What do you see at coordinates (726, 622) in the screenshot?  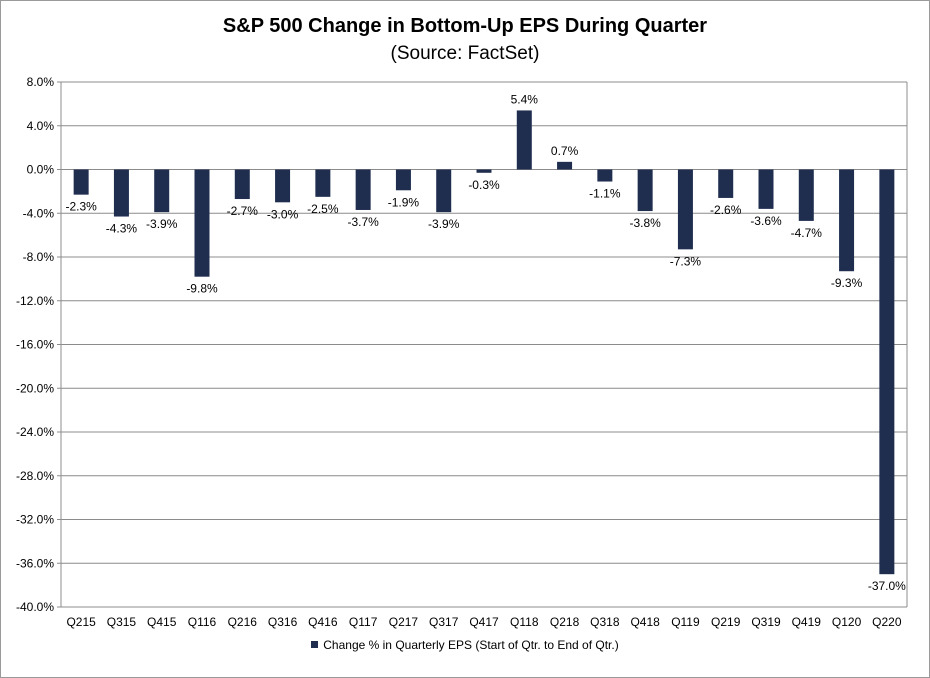 I see `x-tick-label: Q219` at bounding box center [726, 622].